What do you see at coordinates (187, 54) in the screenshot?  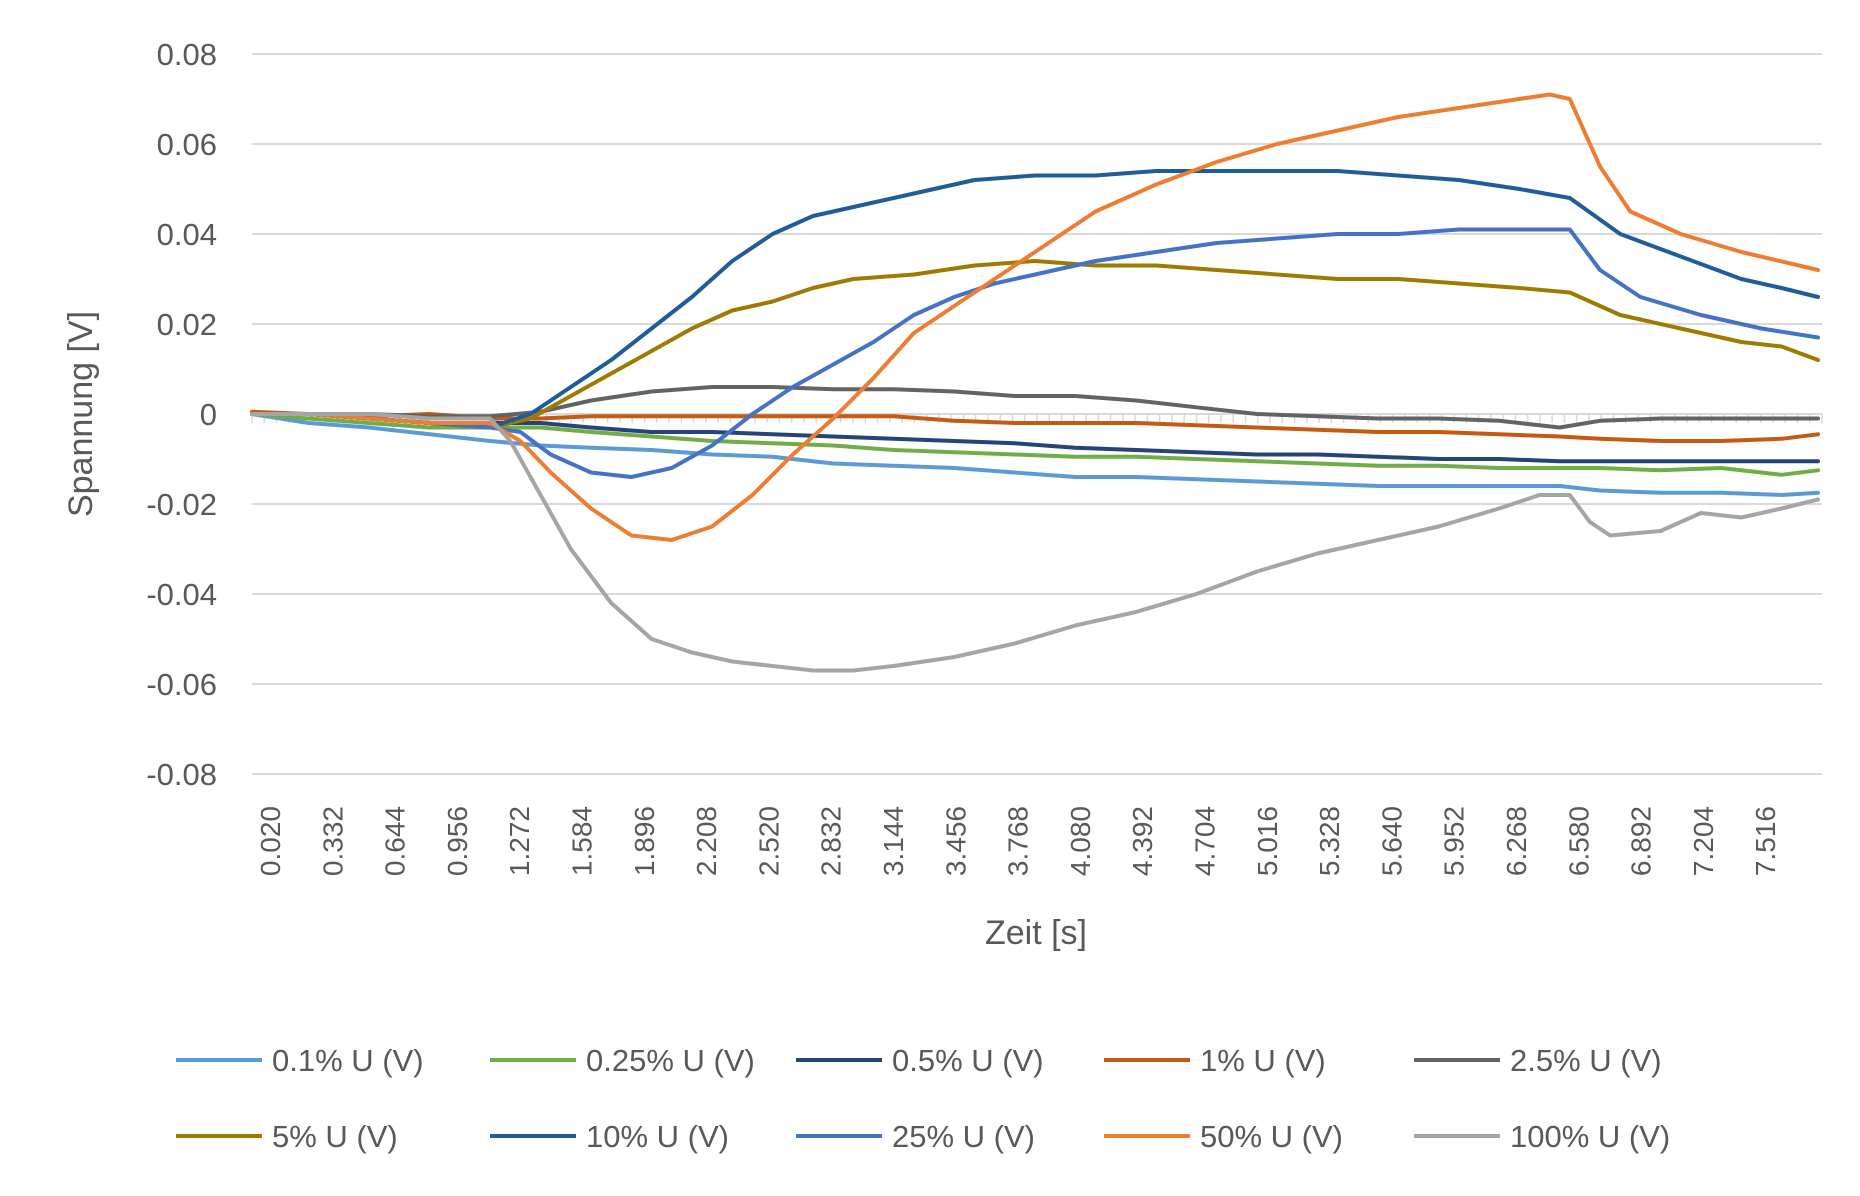 I see `y-tick-label: 0.08` at bounding box center [187, 54].